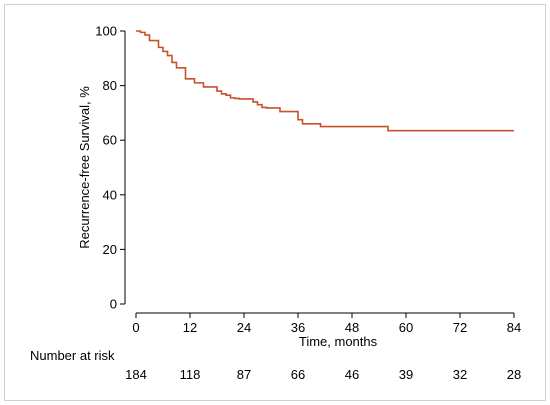 The image size is (550, 405). What do you see at coordinates (110, 194) in the screenshot?
I see `y-tick-label: 40` at bounding box center [110, 194].